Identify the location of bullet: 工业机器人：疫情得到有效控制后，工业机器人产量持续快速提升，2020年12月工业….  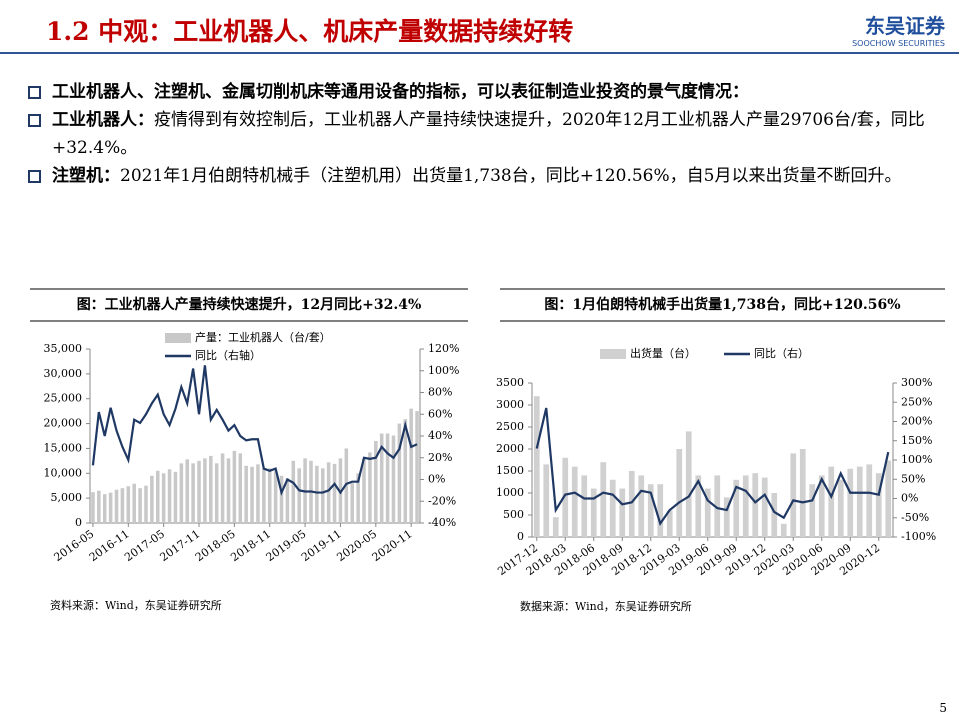
(476, 134).